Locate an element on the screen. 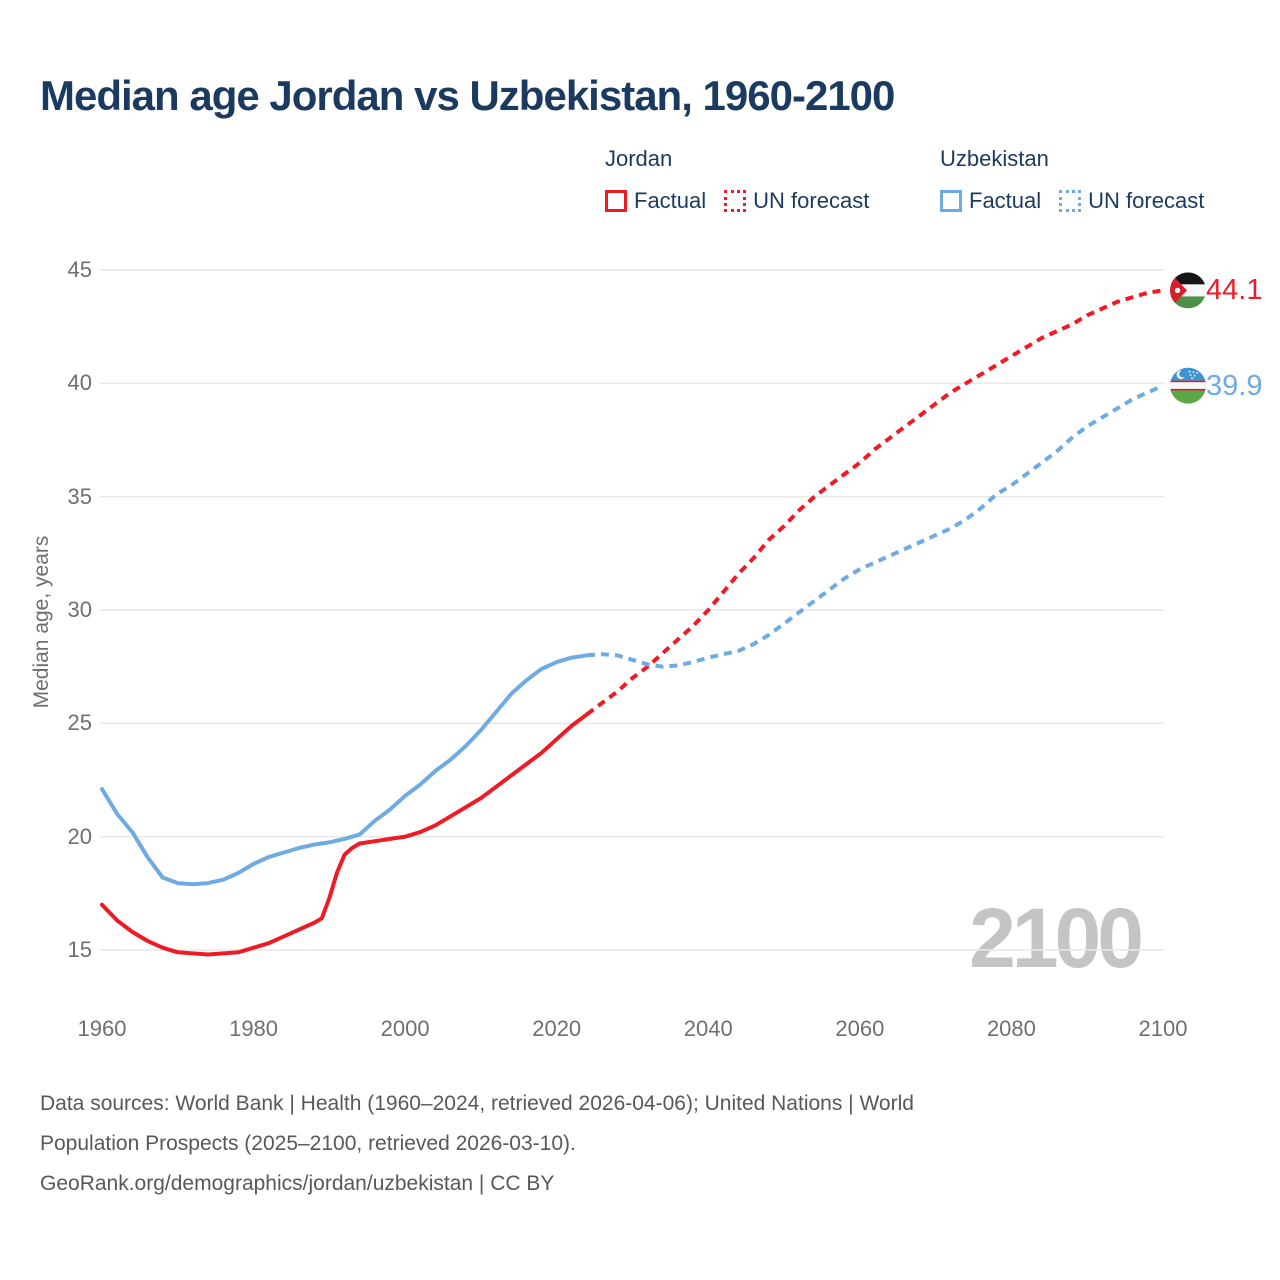 The width and height of the screenshot is (1280, 1280). y-tick-label: 20 is located at coordinates (79, 836).